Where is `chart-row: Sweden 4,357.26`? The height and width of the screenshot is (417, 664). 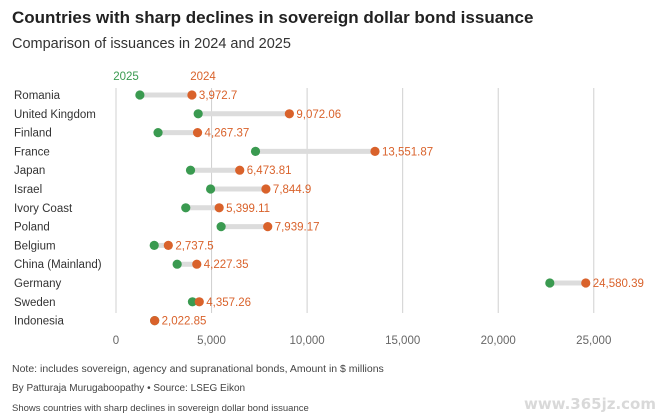
chart-row: Sweden 4,357.26 is located at coordinates (132, 303).